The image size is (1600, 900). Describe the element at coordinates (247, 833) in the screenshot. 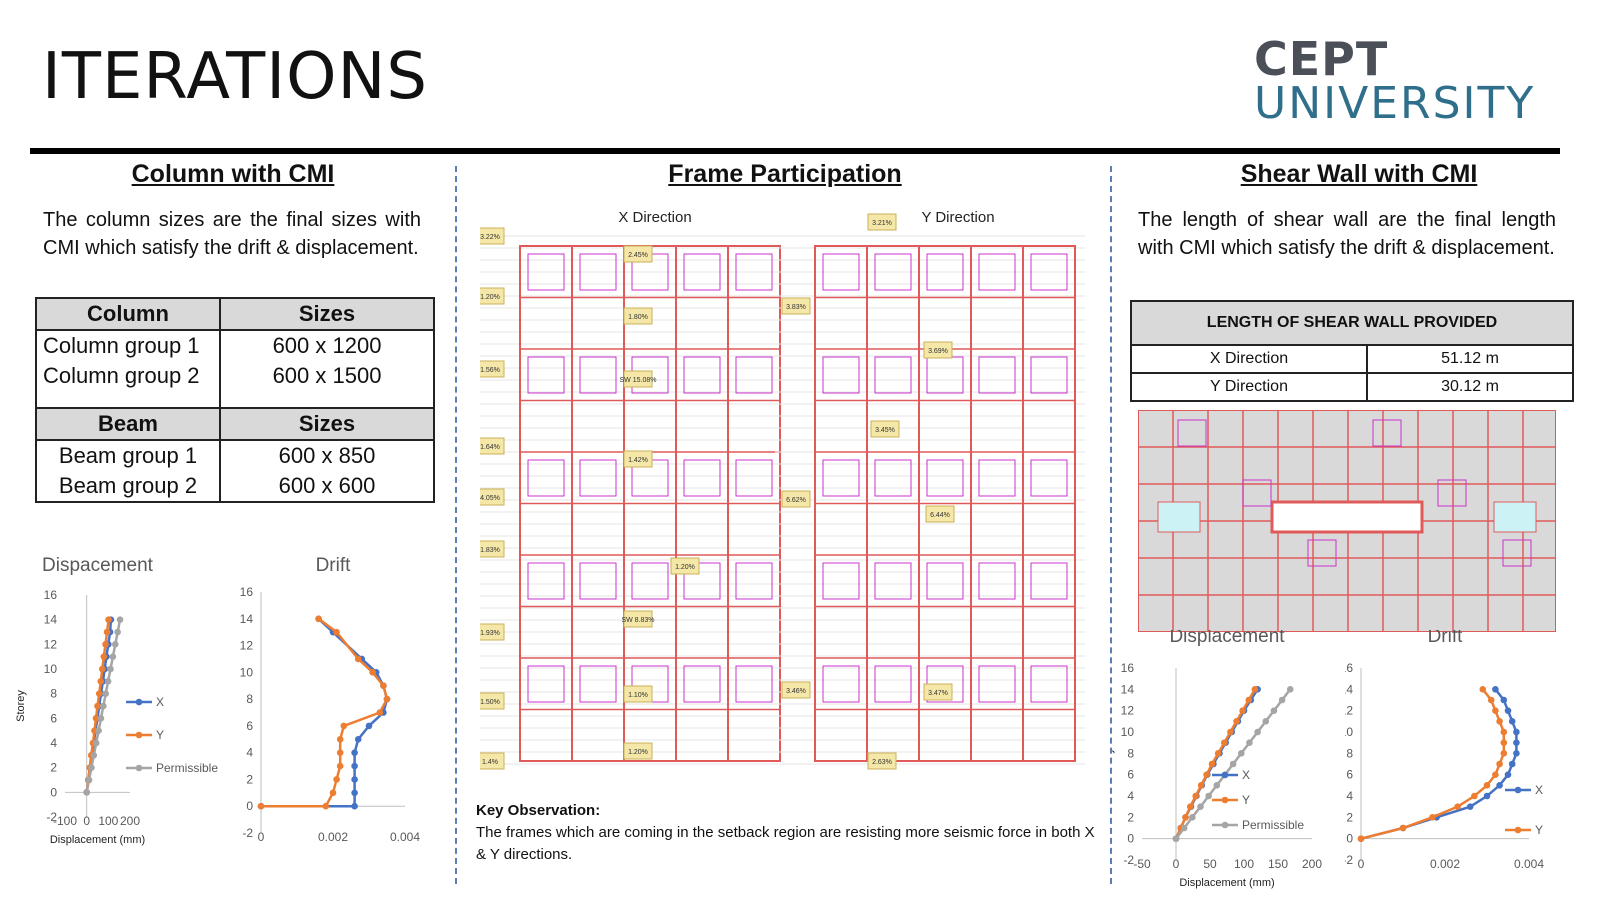

I see `y-tick-label: -2` at that location.